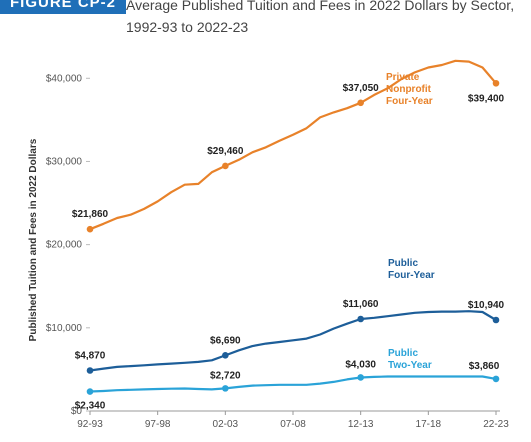 The image size is (531, 442). I want to click on x-tick-label: 22-23, so click(496, 424).